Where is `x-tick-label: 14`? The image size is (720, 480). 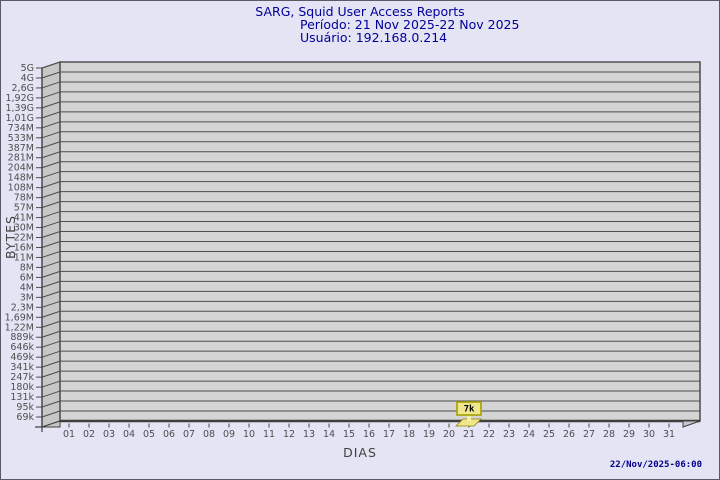 x-tick-label: 14 is located at coordinates (329, 434).